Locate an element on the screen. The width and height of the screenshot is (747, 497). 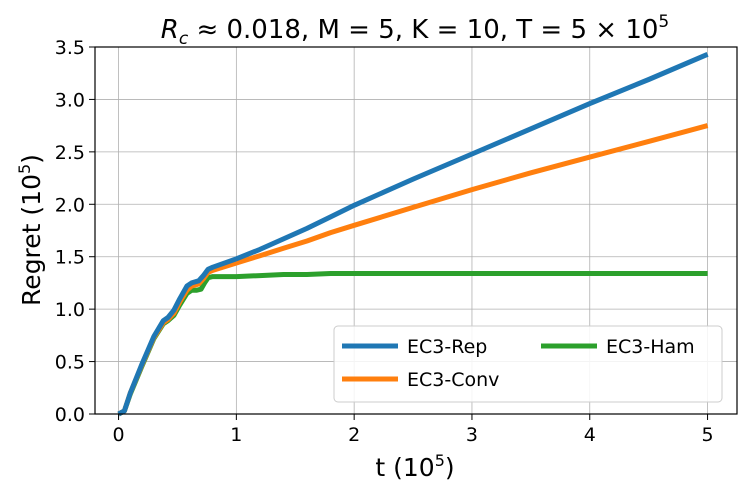
x-tick-label: 3 is located at coordinates (472, 435).